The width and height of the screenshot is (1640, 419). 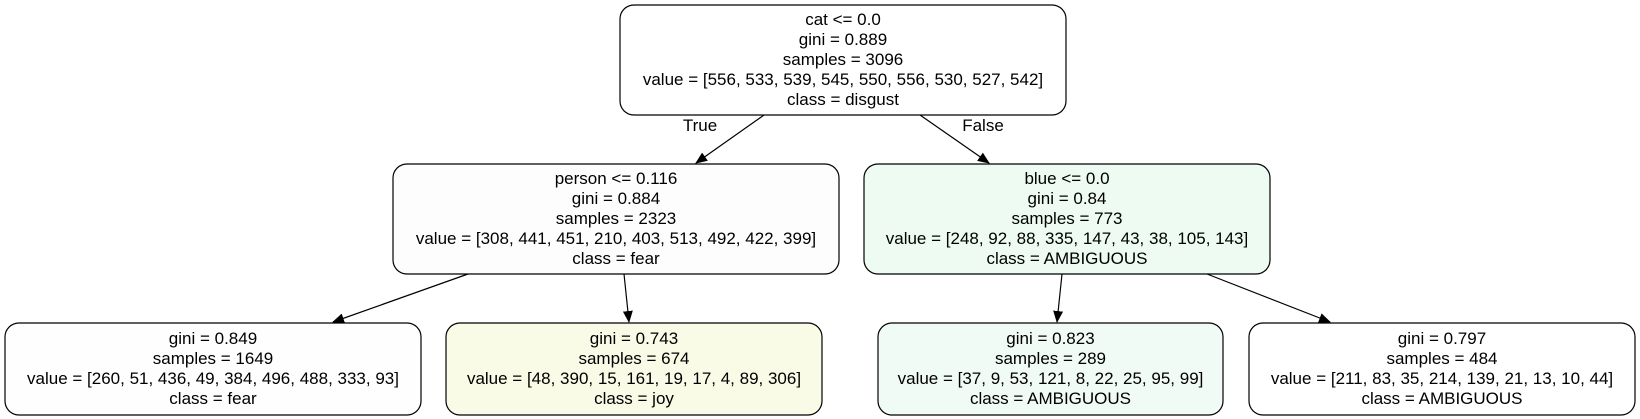 What do you see at coordinates (1066, 178) in the screenshot?
I see `node-text-line: blue <= 0.0` at bounding box center [1066, 178].